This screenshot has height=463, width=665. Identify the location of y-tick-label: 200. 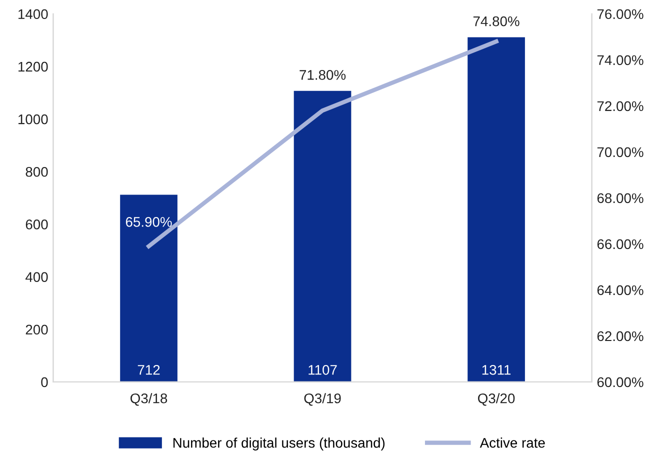
(37, 329).